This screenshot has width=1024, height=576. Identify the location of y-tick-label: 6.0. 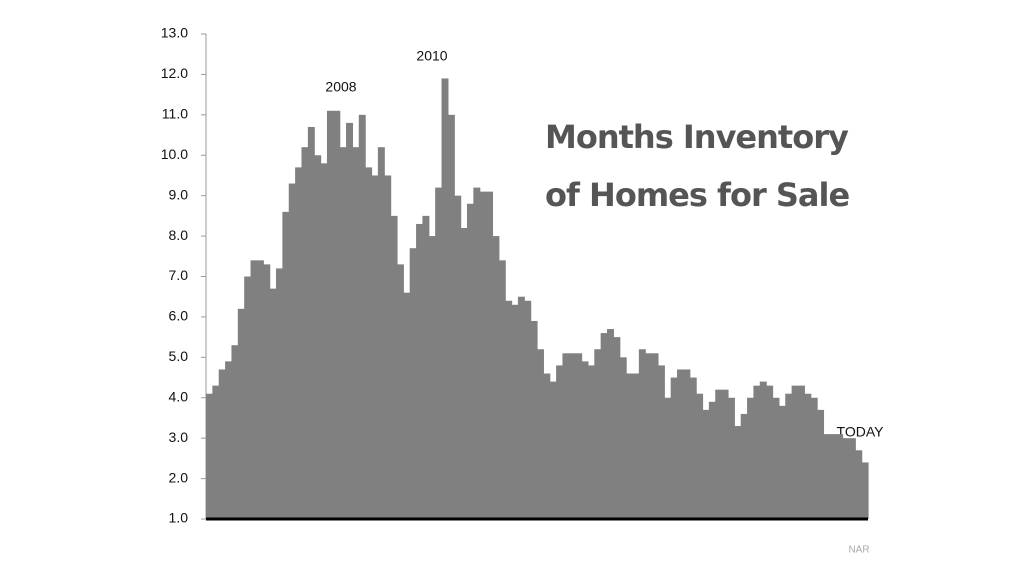
(179, 316).